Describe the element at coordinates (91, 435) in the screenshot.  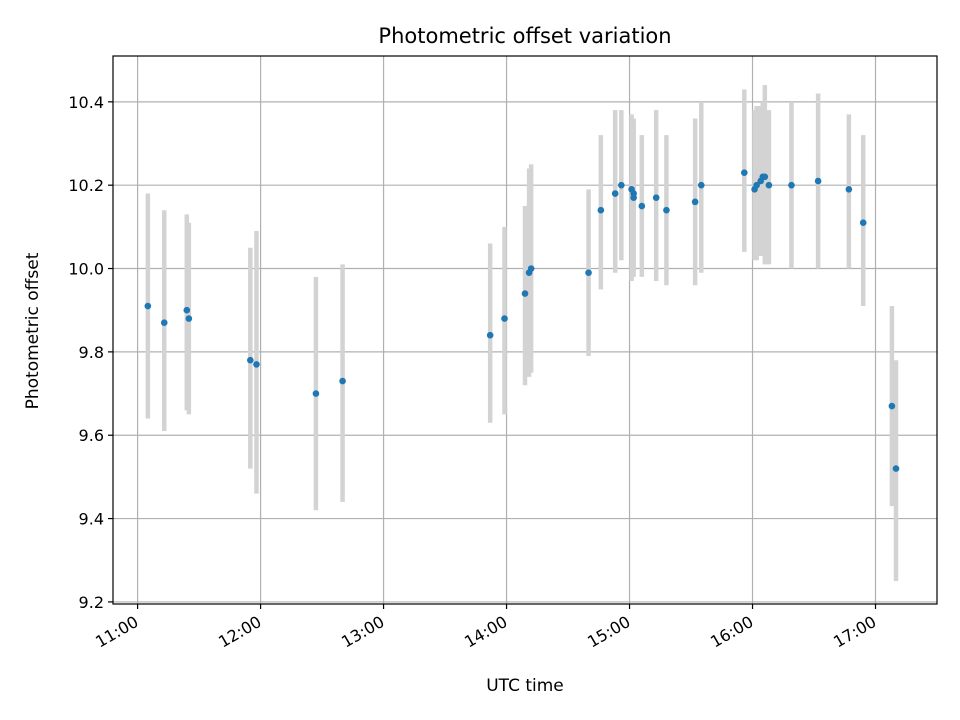
I see `y-tick-label: 9.6` at that location.